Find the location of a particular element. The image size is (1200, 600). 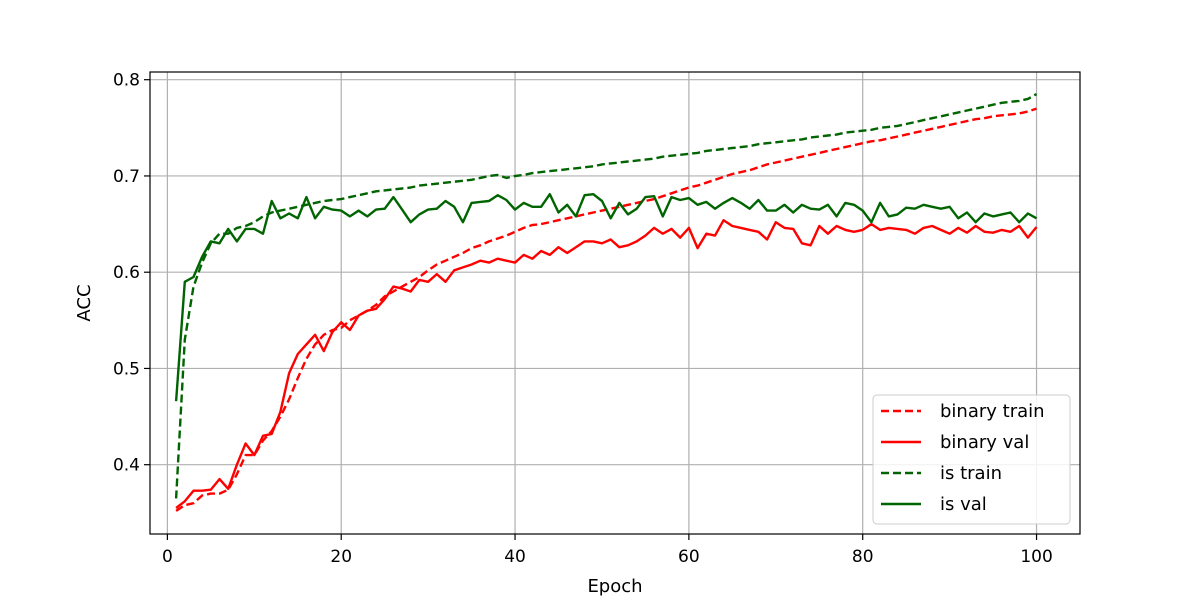

y-tick-label: 0.6 is located at coordinates (126, 273).